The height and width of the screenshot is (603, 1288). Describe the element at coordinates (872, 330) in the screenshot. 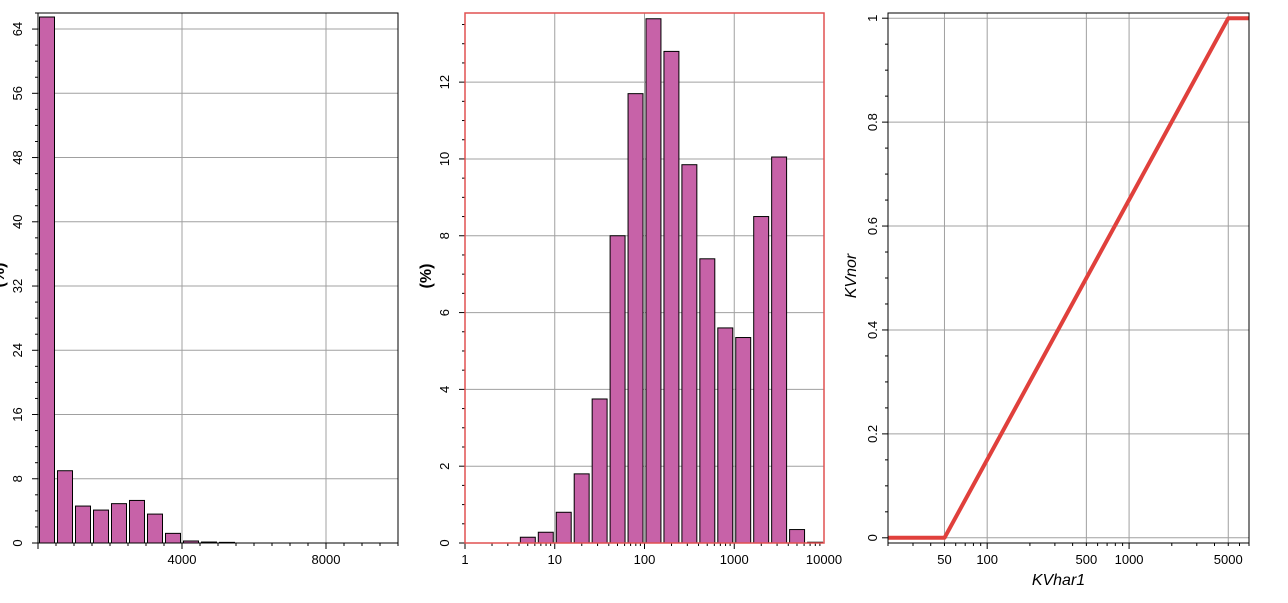

I see `y-tick-label: 0.4` at that location.